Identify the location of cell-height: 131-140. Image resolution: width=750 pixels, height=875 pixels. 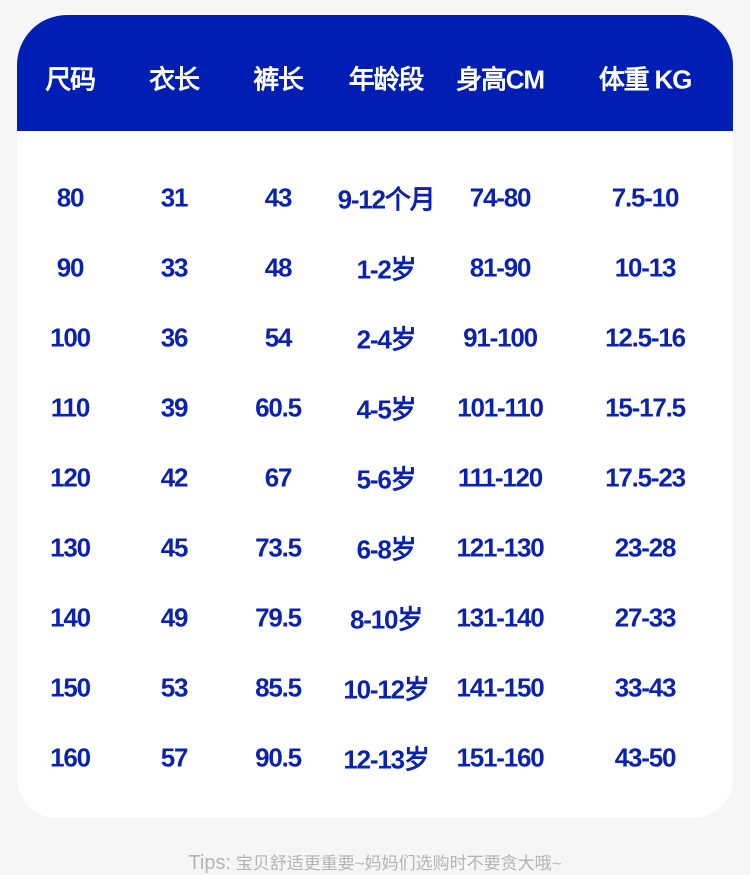
(500, 617).